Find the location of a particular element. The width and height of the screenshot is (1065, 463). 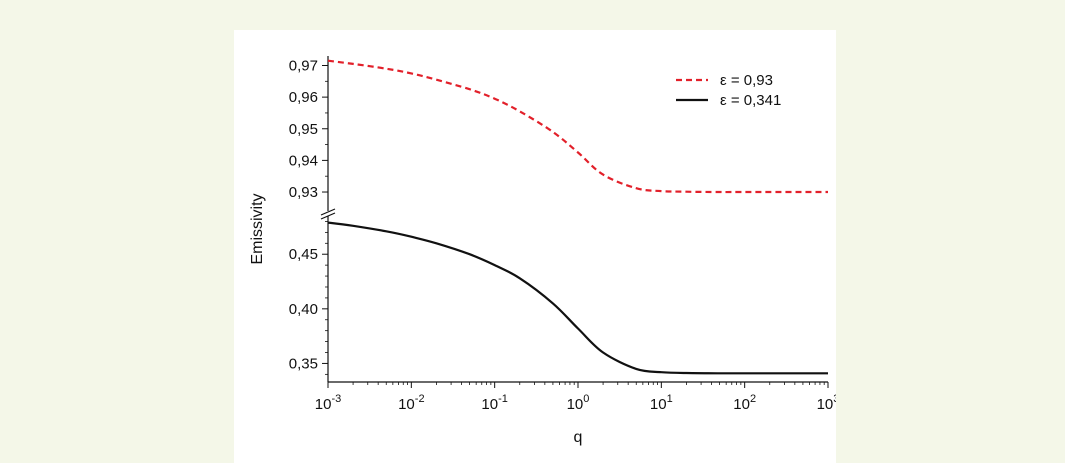

y-upper-tick-label: 0,95 is located at coordinates (303, 129).